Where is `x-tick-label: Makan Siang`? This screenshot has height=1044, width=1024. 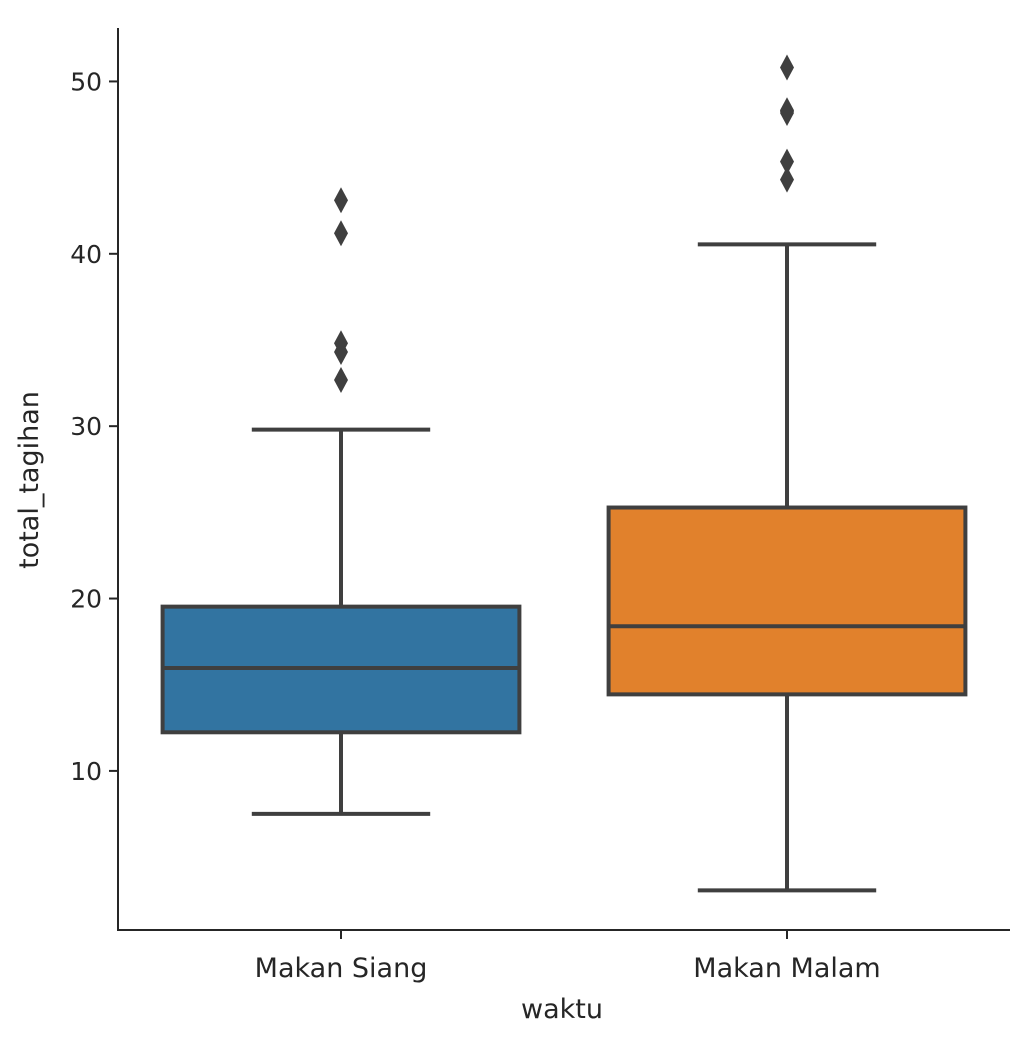 x-tick-label: Makan Siang is located at coordinates (341, 968).